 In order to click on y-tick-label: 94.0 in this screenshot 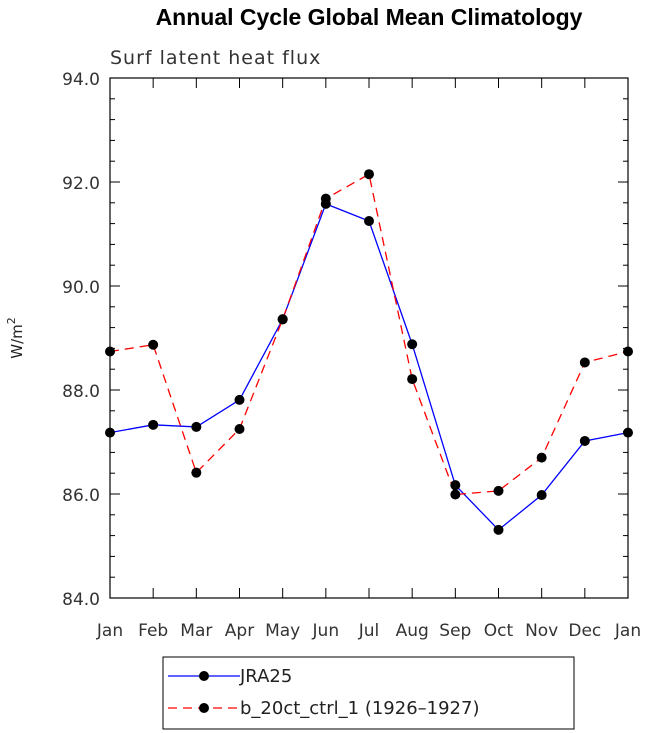, I will do `click(81, 80)`.